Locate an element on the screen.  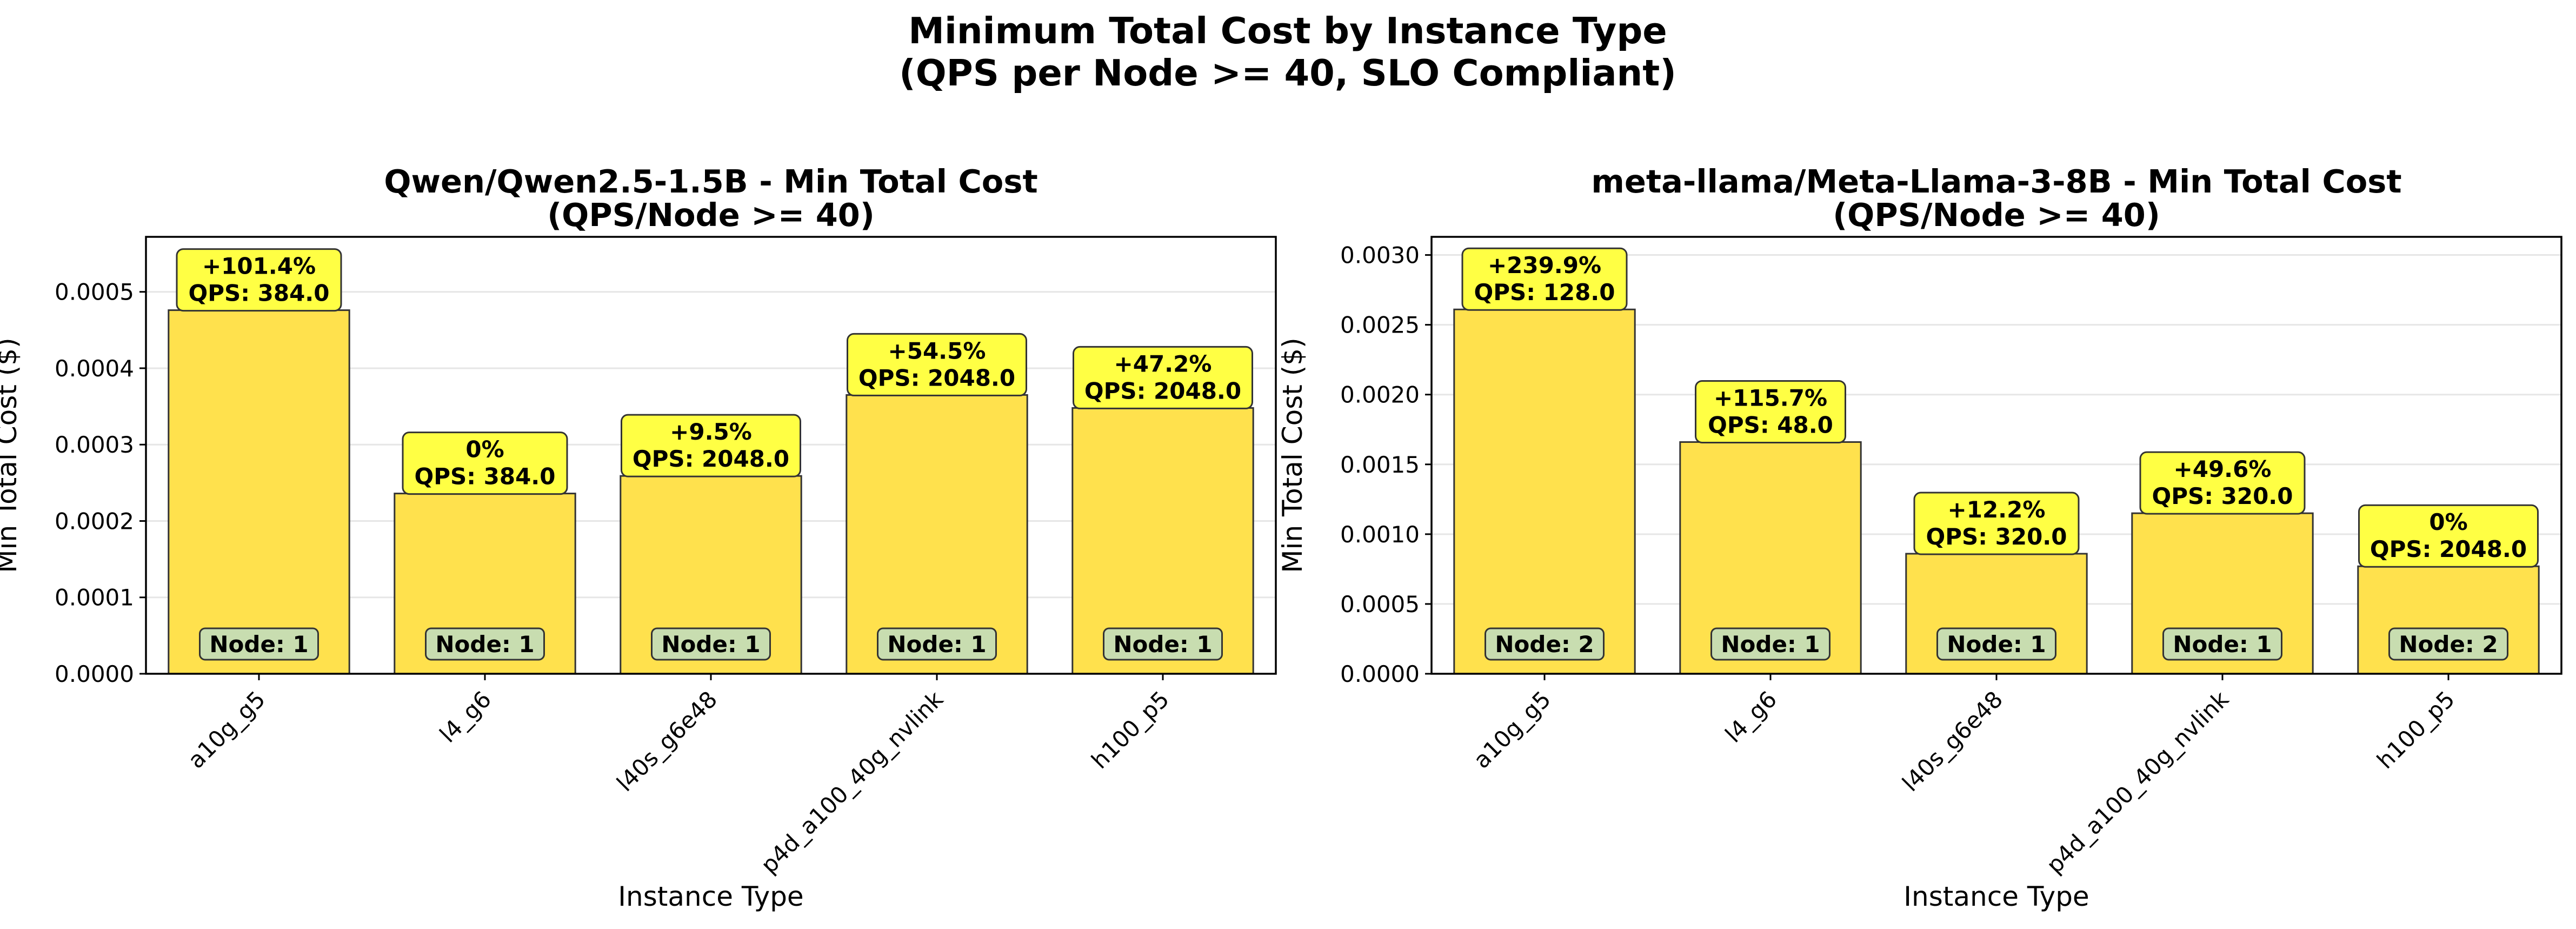
figure-title-line2: (QPS per Node >= 40, SLO Compliant) is located at coordinates (1287, 73).